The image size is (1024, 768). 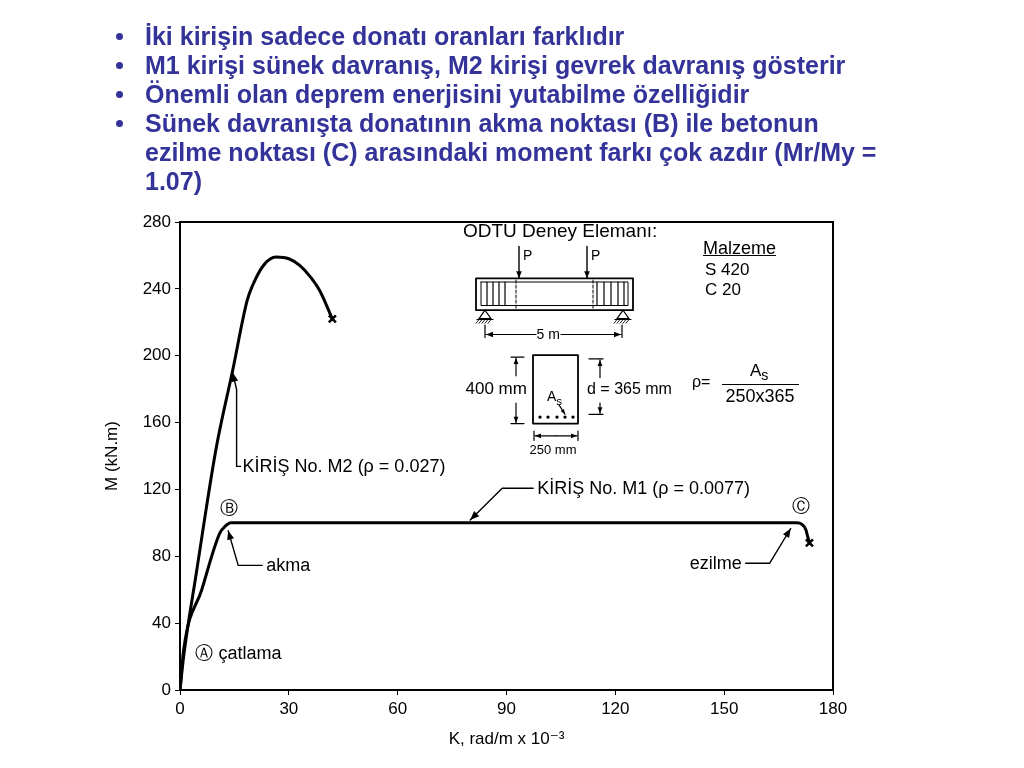 What do you see at coordinates (496, 388) in the screenshot?
I see `annotation: 400 mm` at bounding box center [496, 388].